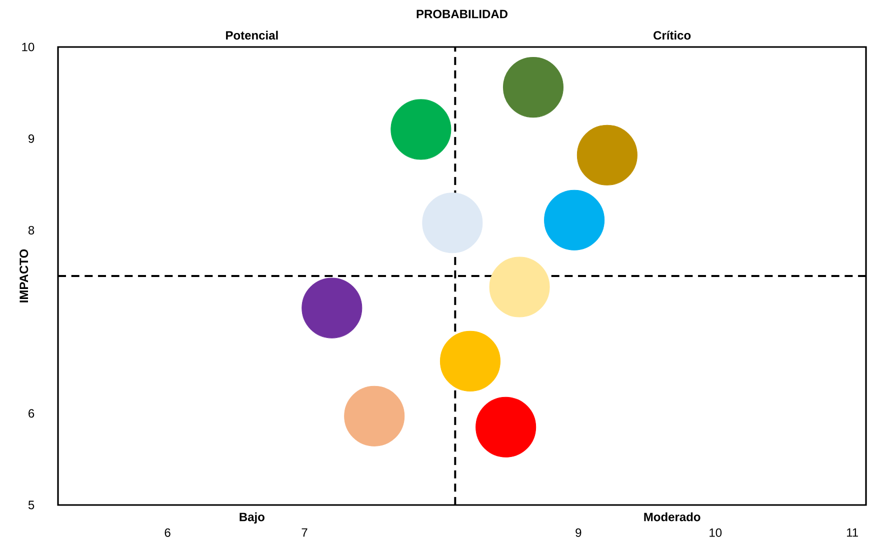 The width and height of the screenshot is (887, 546). Describe the element at coordinates (252, 518) in the screenshot. I see `text: Bajo` at that location.